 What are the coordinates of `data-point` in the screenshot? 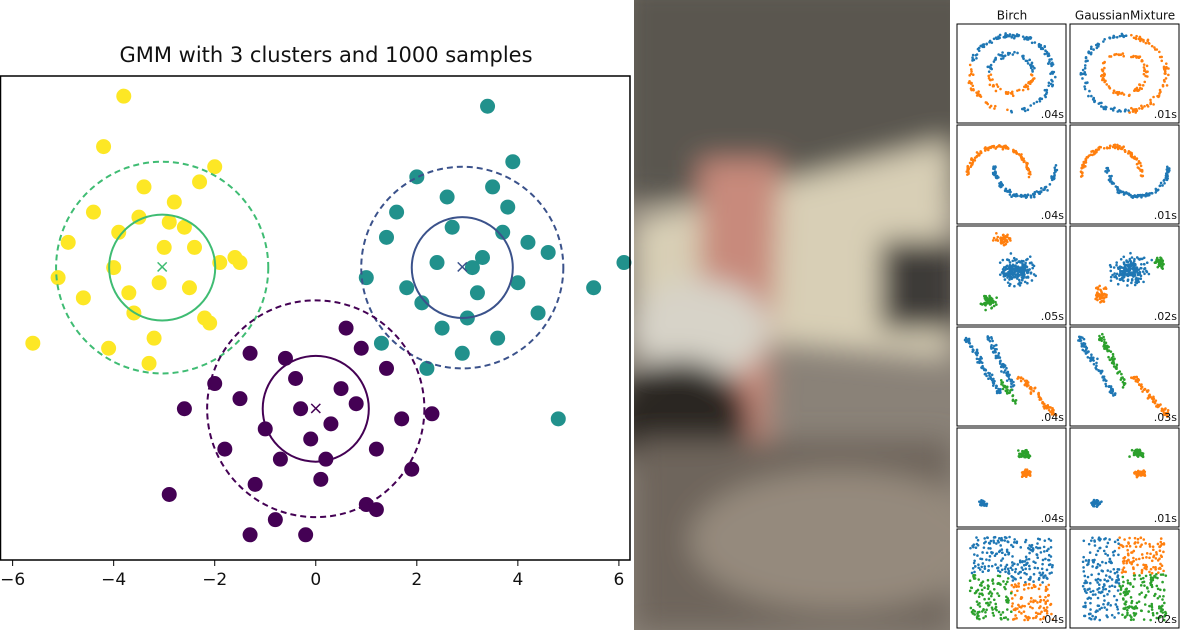 It's located at (427, 368).